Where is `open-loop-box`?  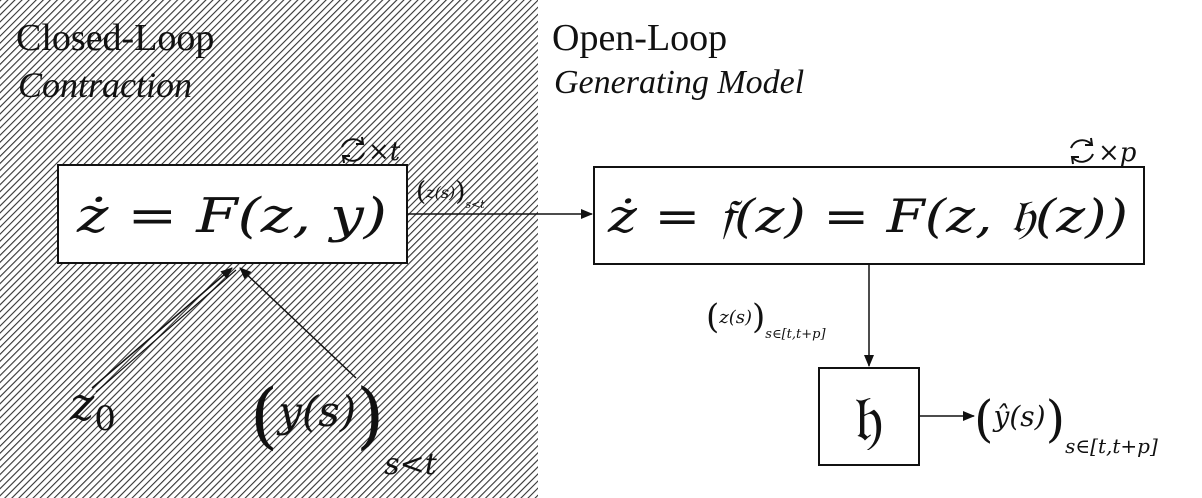
open-loop-box is located at coordinates (869, 215).